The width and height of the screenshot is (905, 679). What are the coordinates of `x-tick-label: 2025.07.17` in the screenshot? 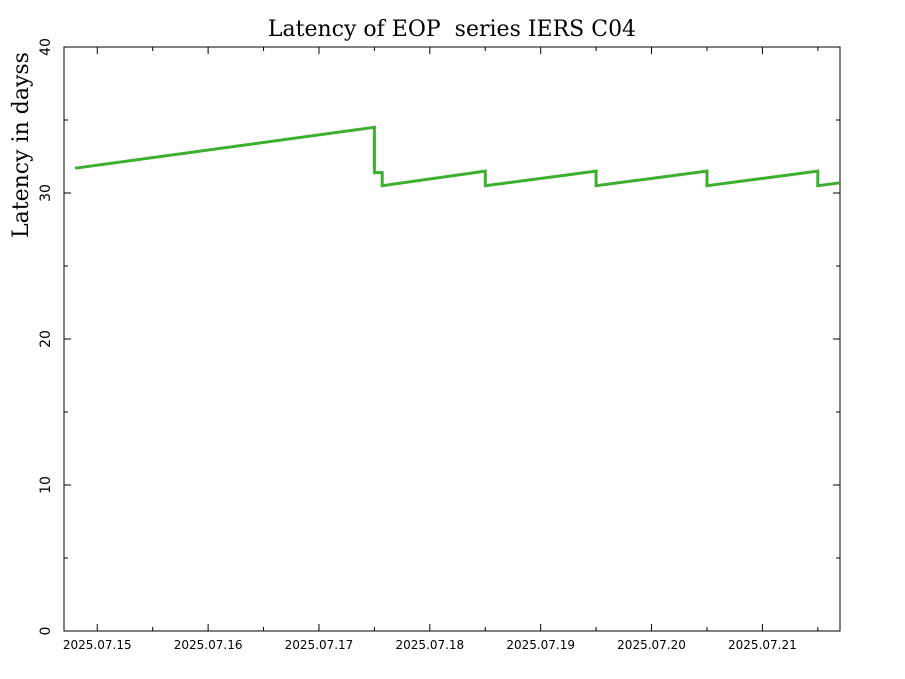 It's located at (319, 645).